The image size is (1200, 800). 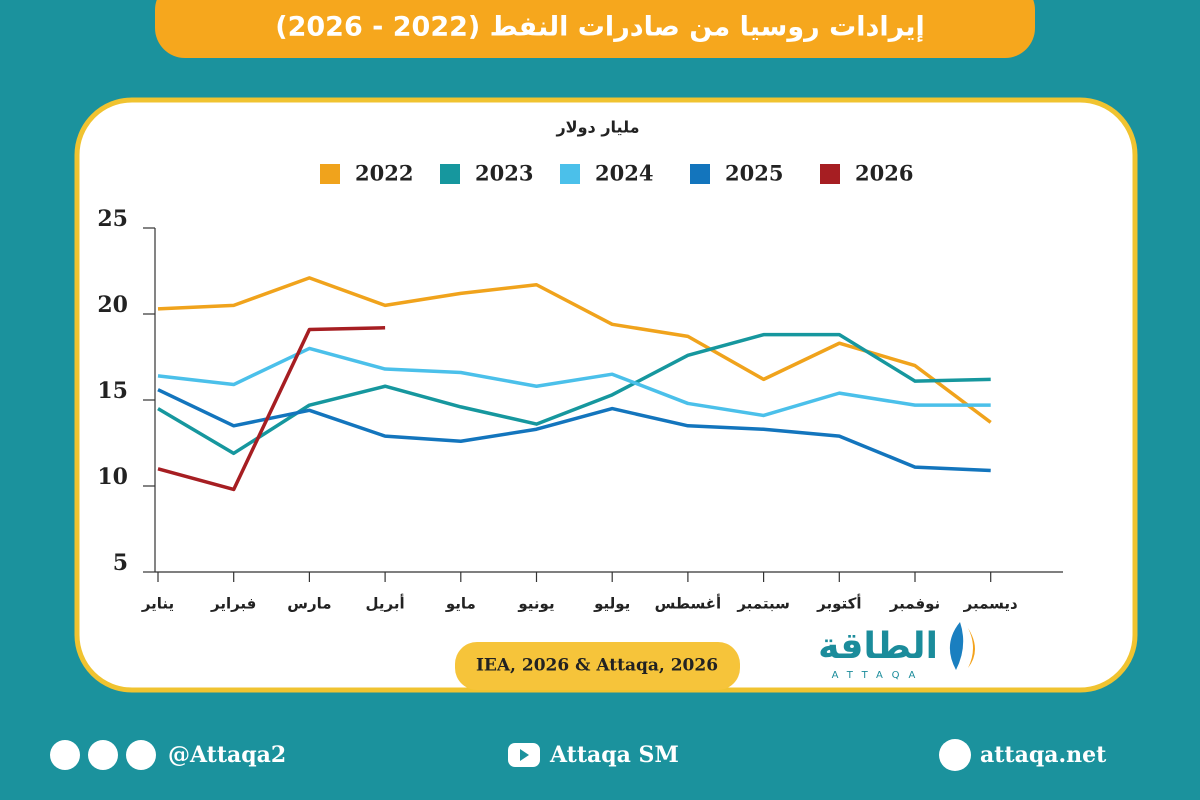 What do you see at coordinates (611, 604) in the screenshot?
I see `x-tick-label: يوليو` at bounding box center [611, 604].